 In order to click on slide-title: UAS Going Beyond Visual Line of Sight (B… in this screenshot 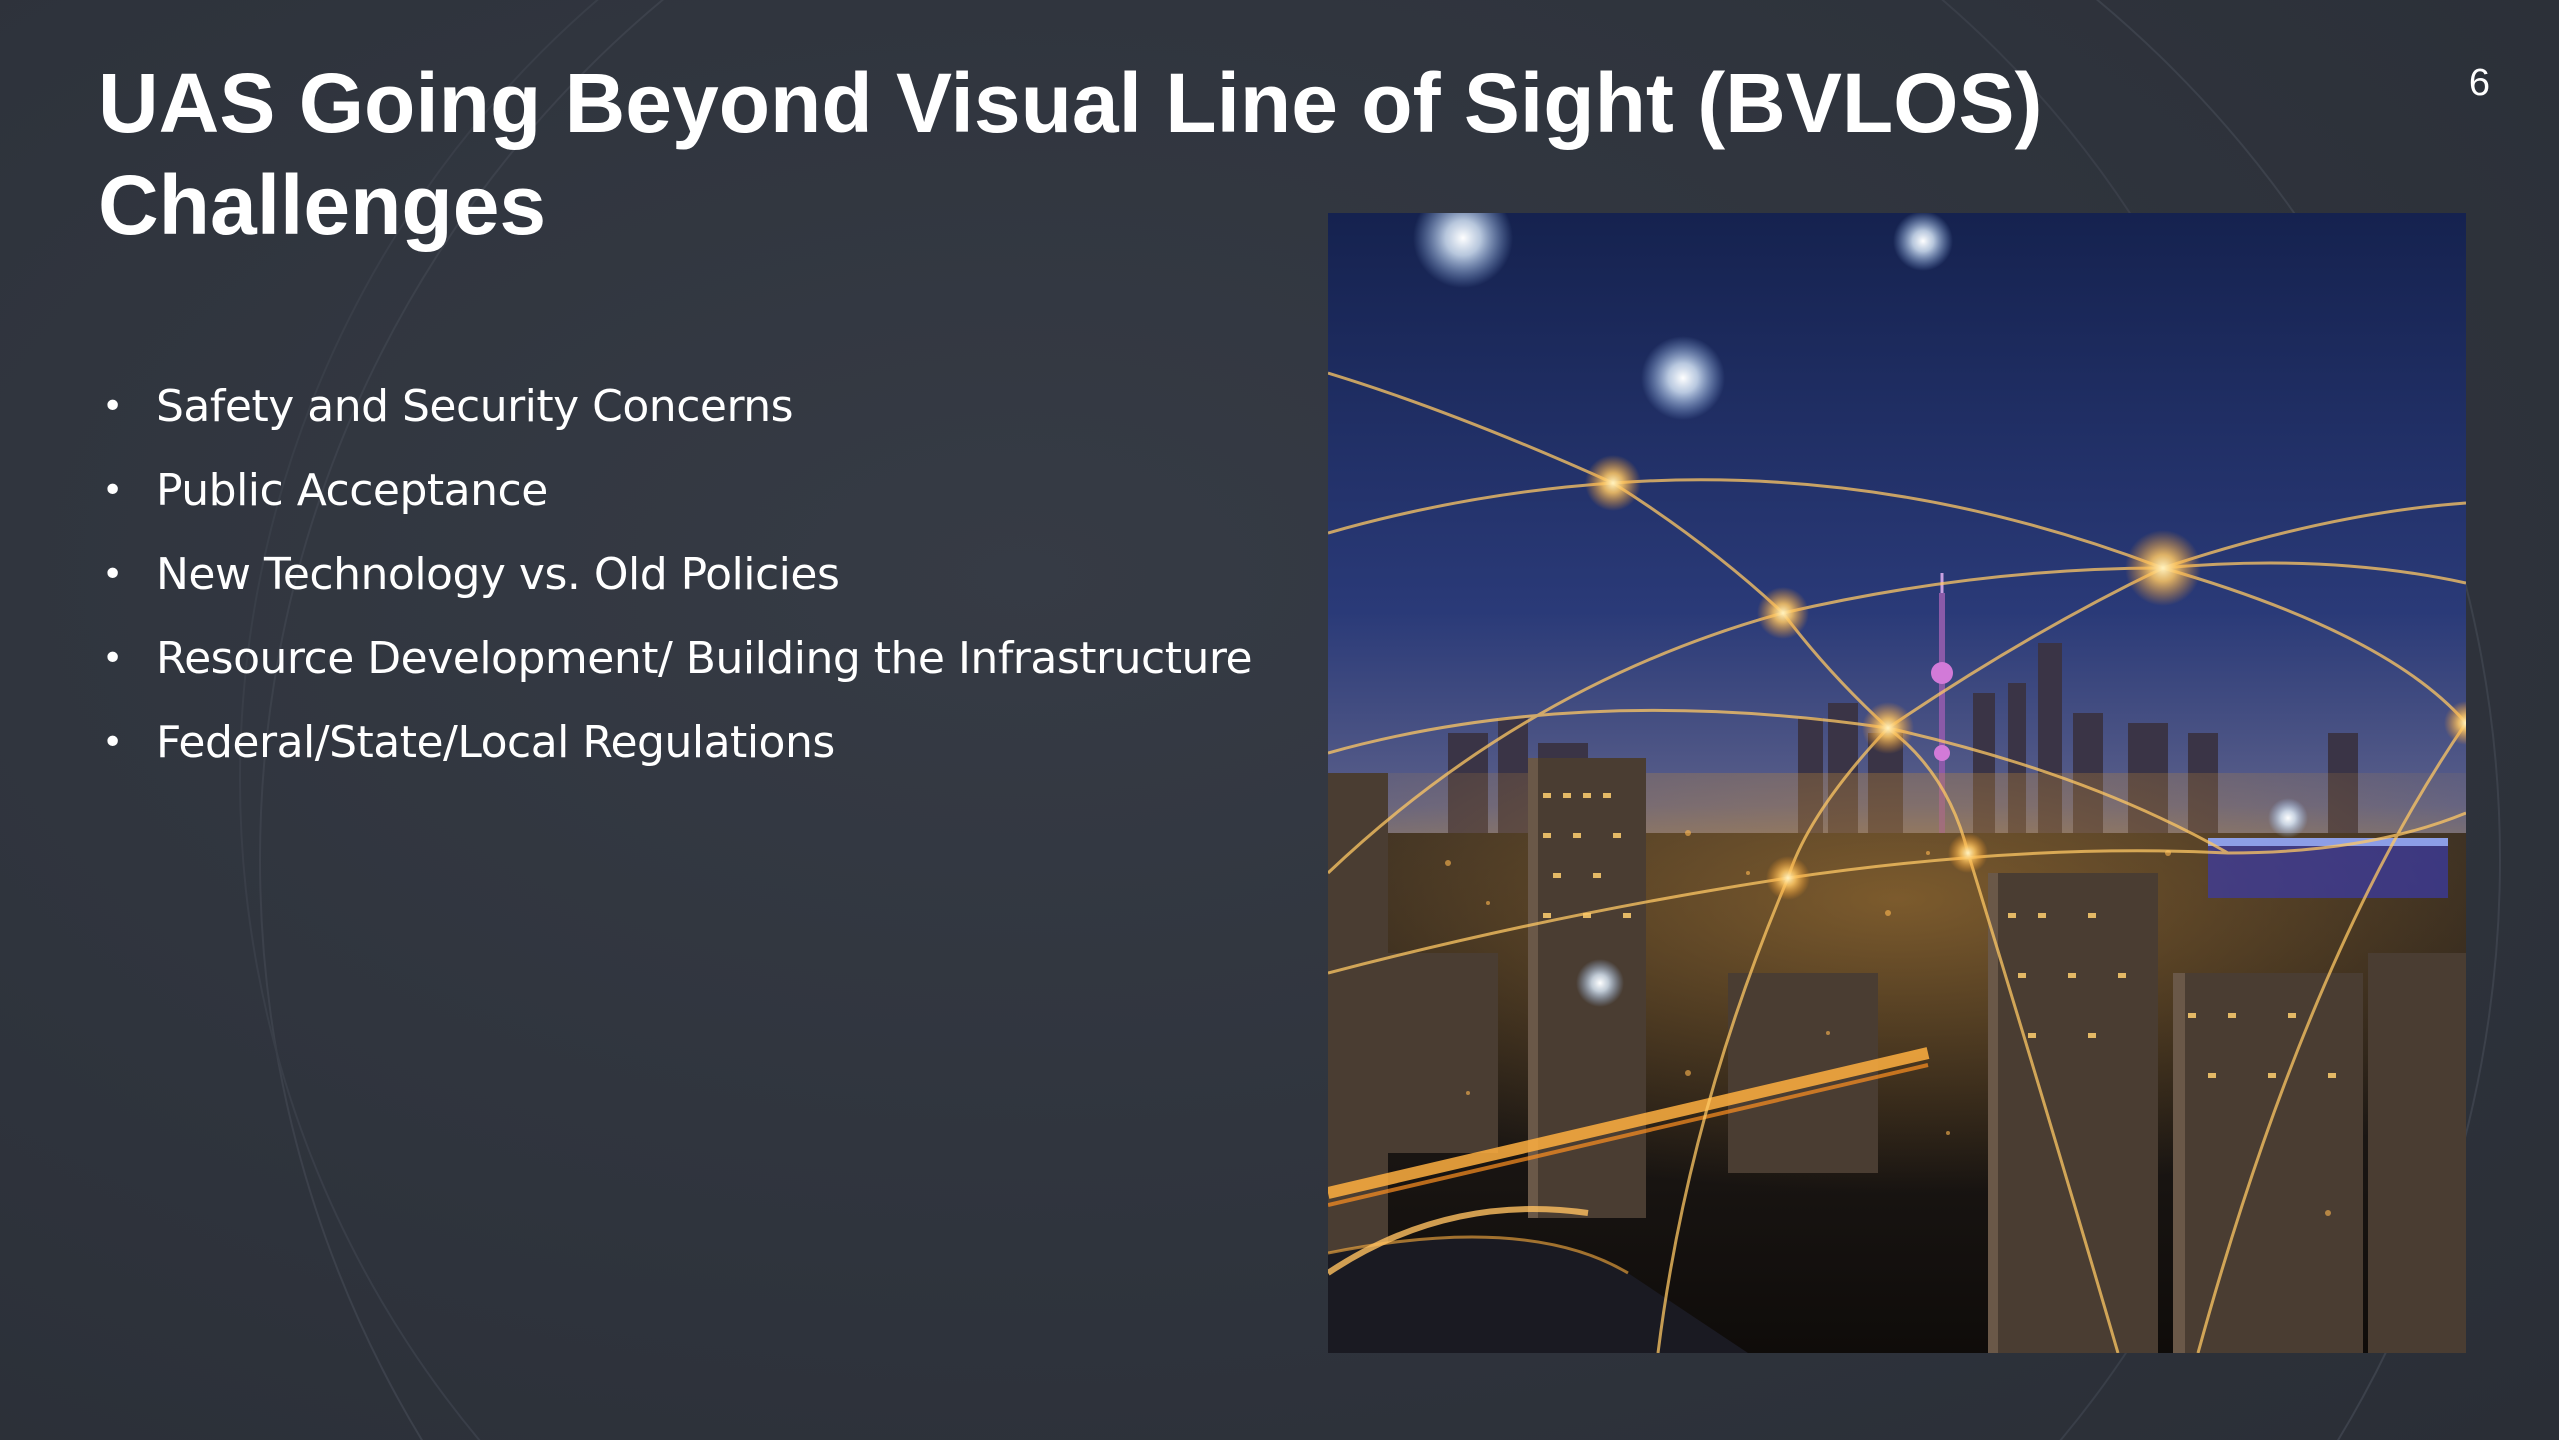, I will do `click(1098, 154)`.